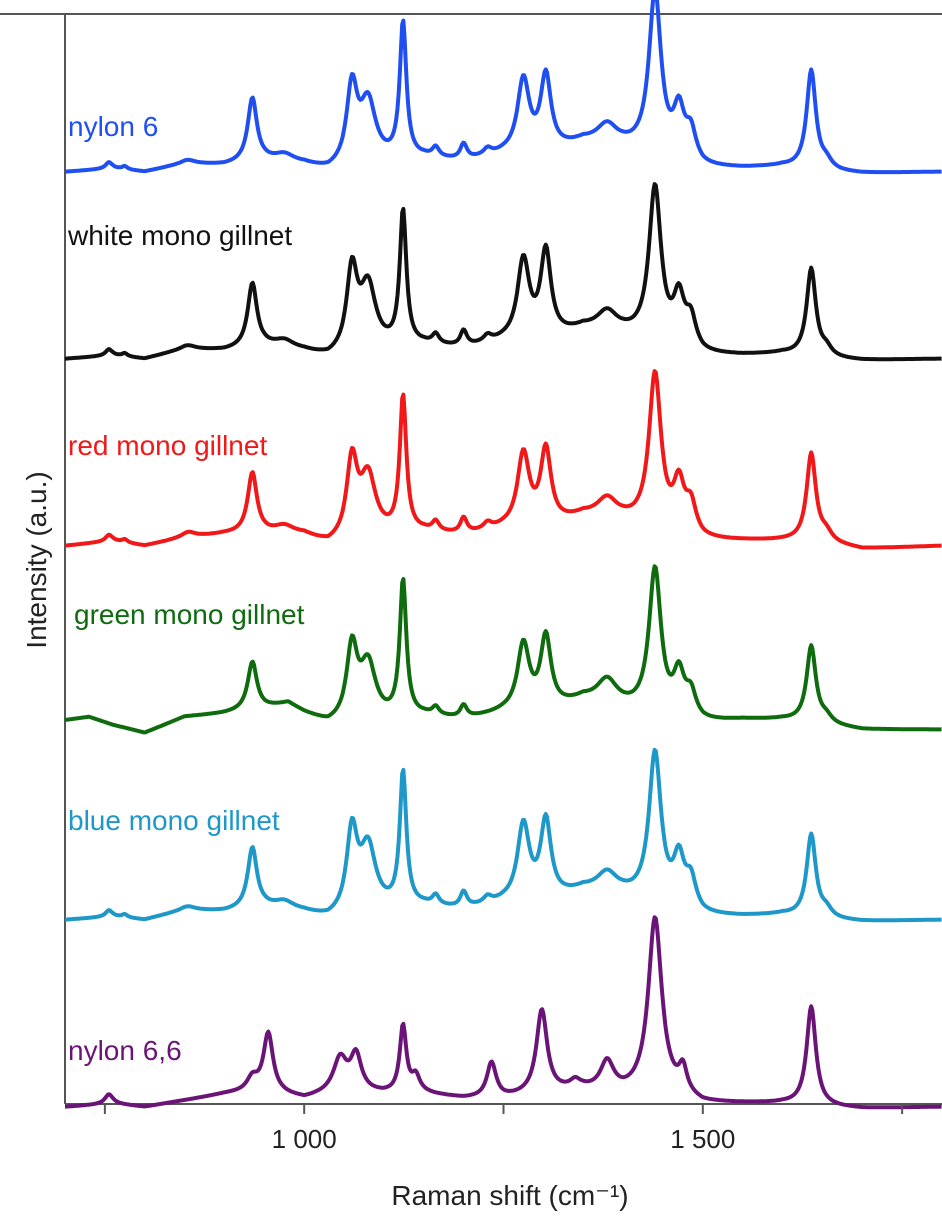 The image size is (942, 1223). Describe the element at coordinates (304, 1139) in the screenshot. I see `x-tick-label-2: 1 000` at that location.